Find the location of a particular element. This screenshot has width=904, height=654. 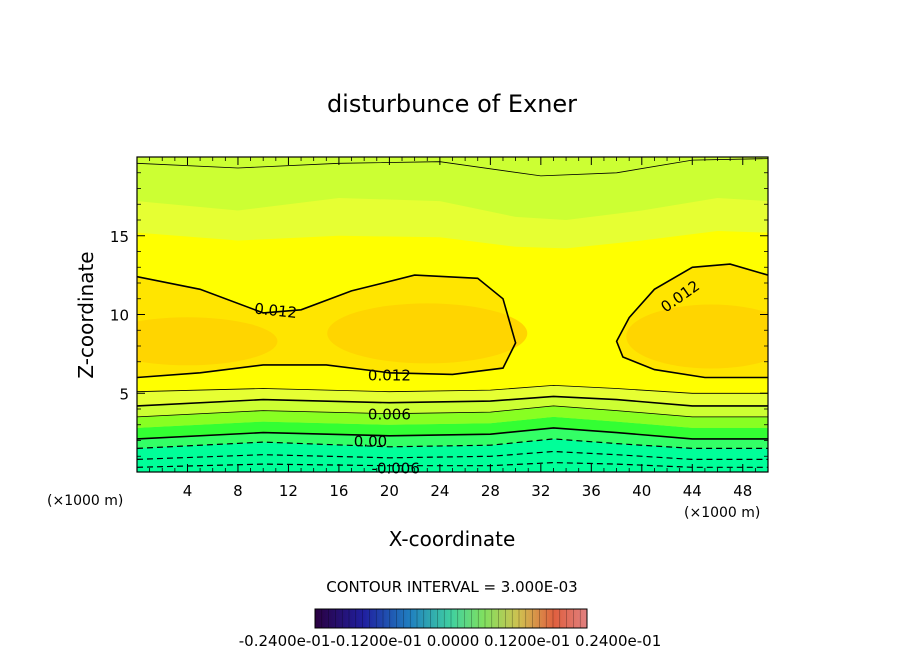

contour-line-0.003 is located at coordinates (452, 411).